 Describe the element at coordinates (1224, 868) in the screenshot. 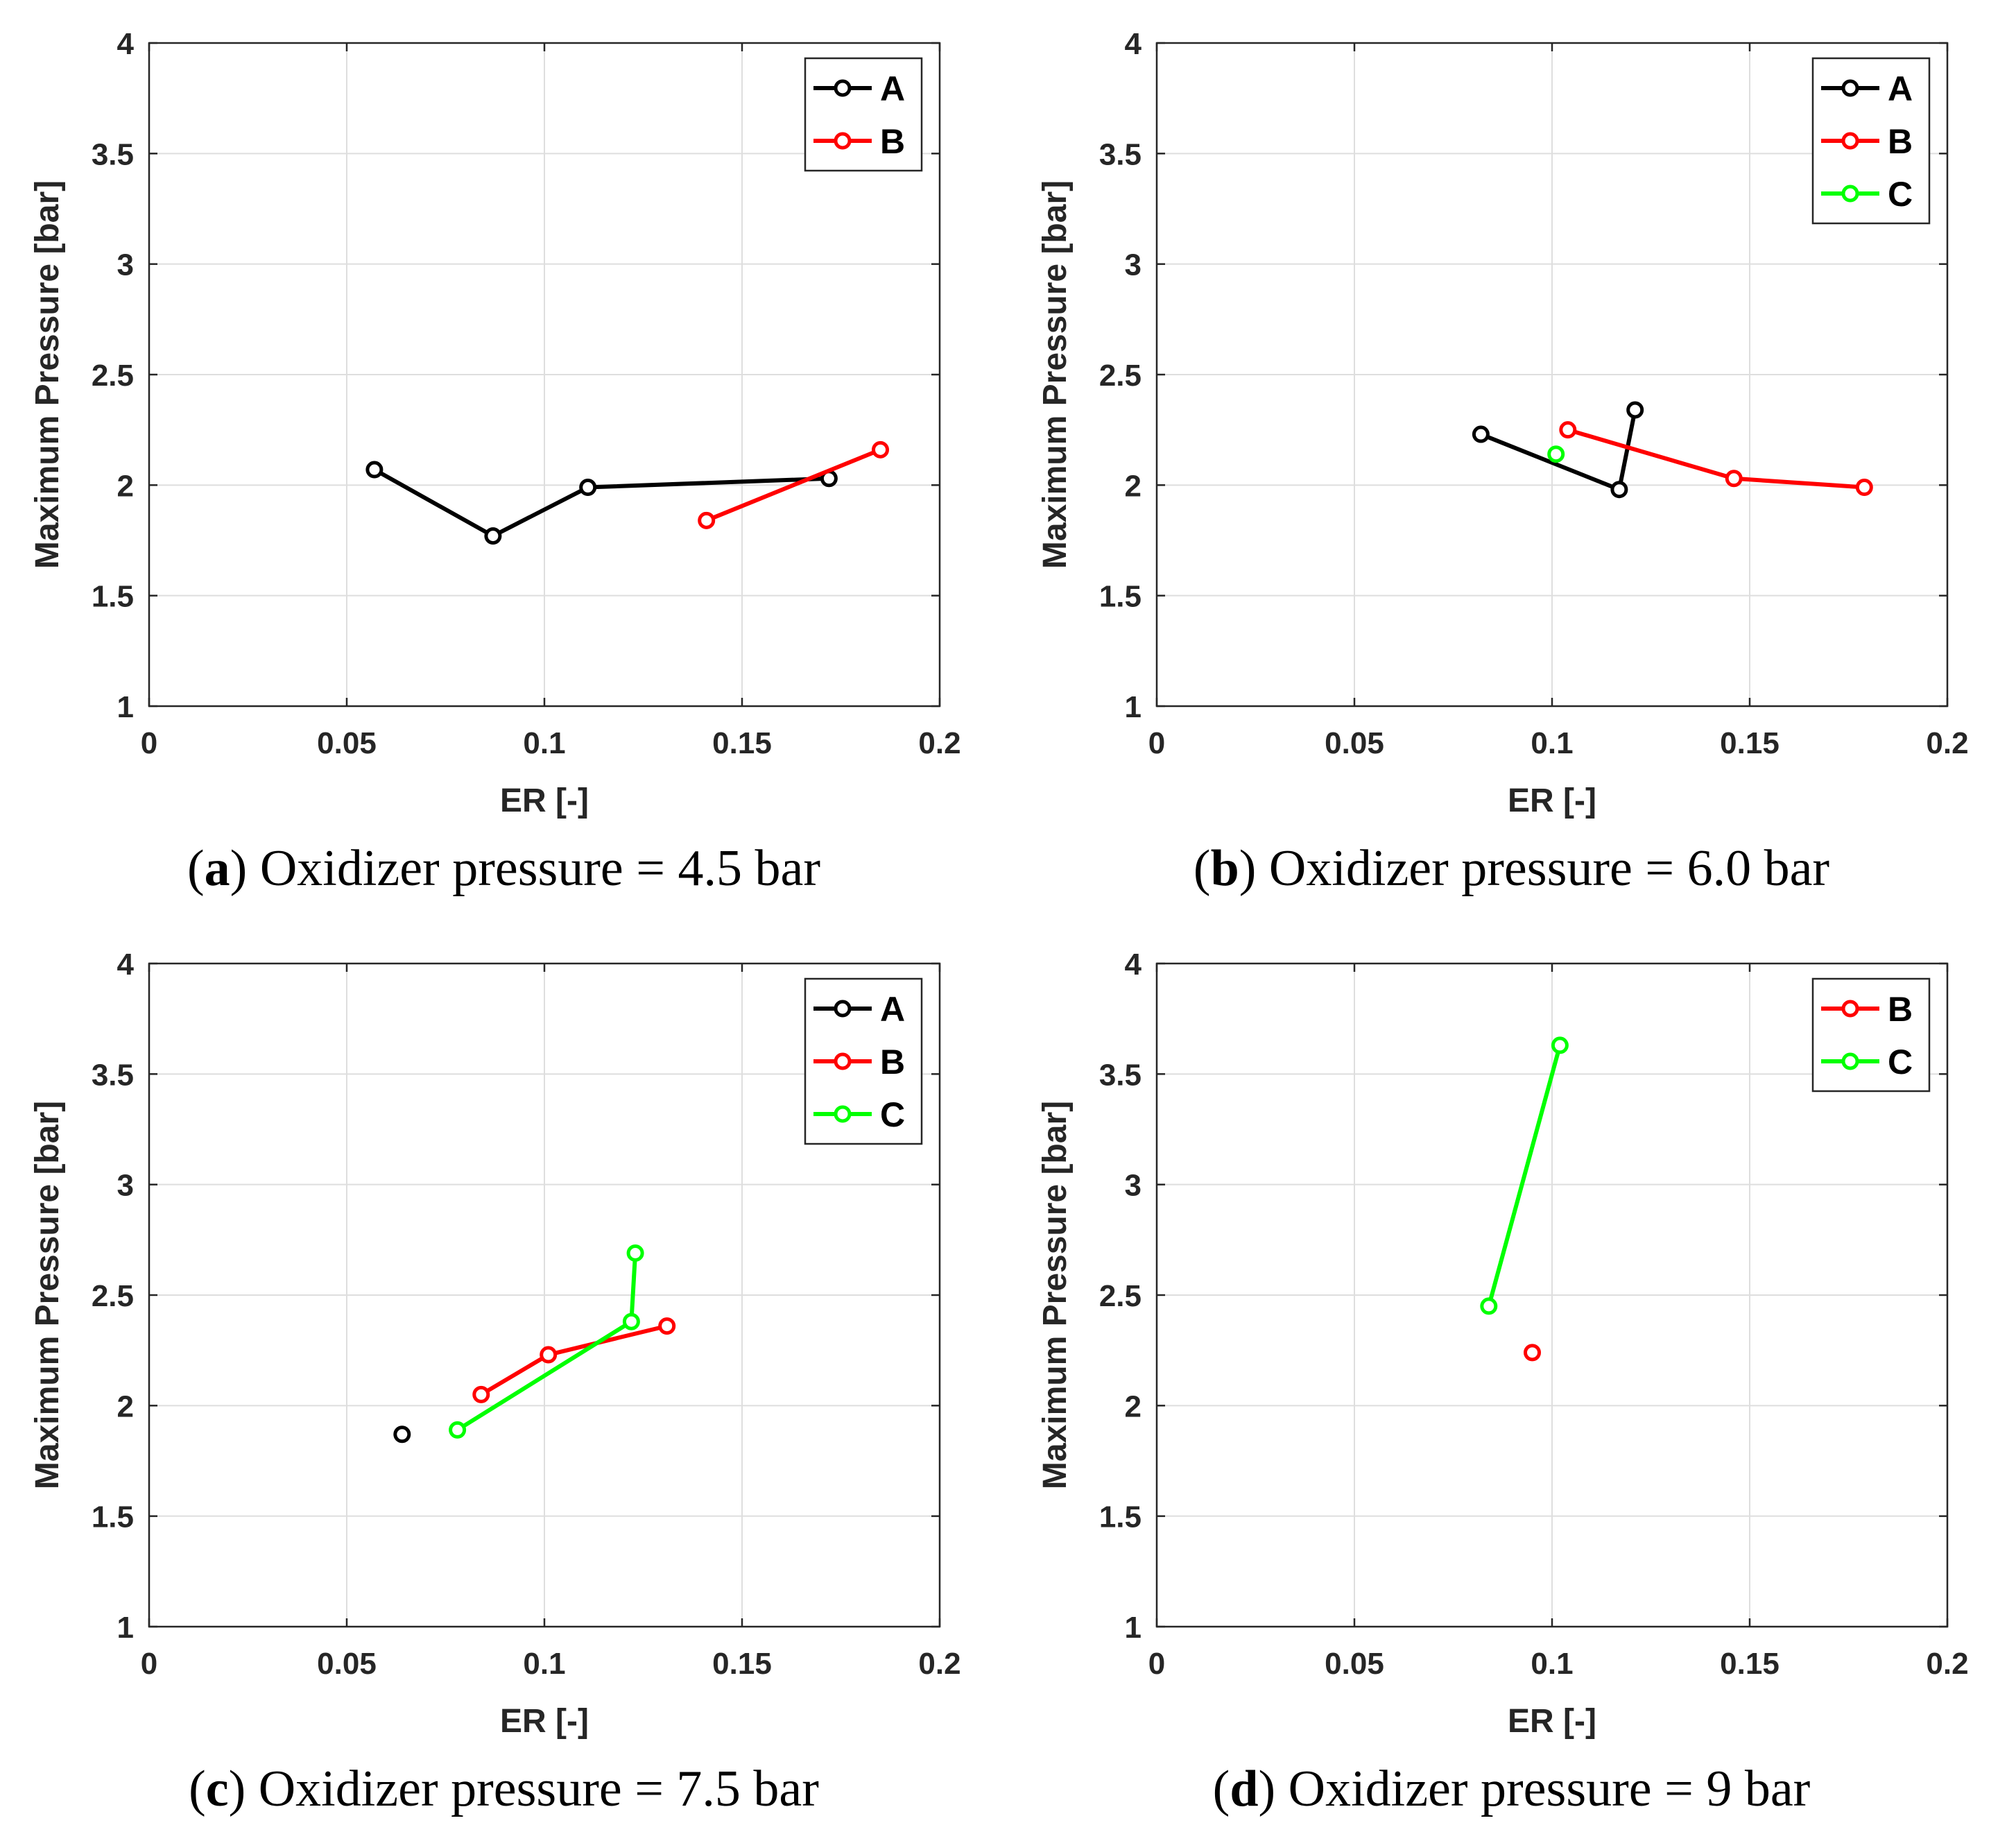

I see `caption-letter: b` at that location.